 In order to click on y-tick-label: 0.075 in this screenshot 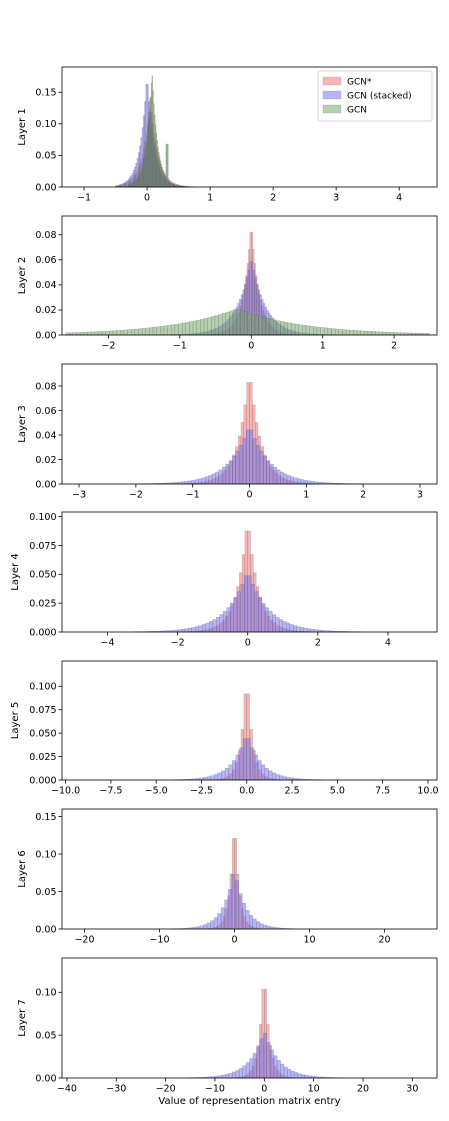, I will do `click(42, 546)`.